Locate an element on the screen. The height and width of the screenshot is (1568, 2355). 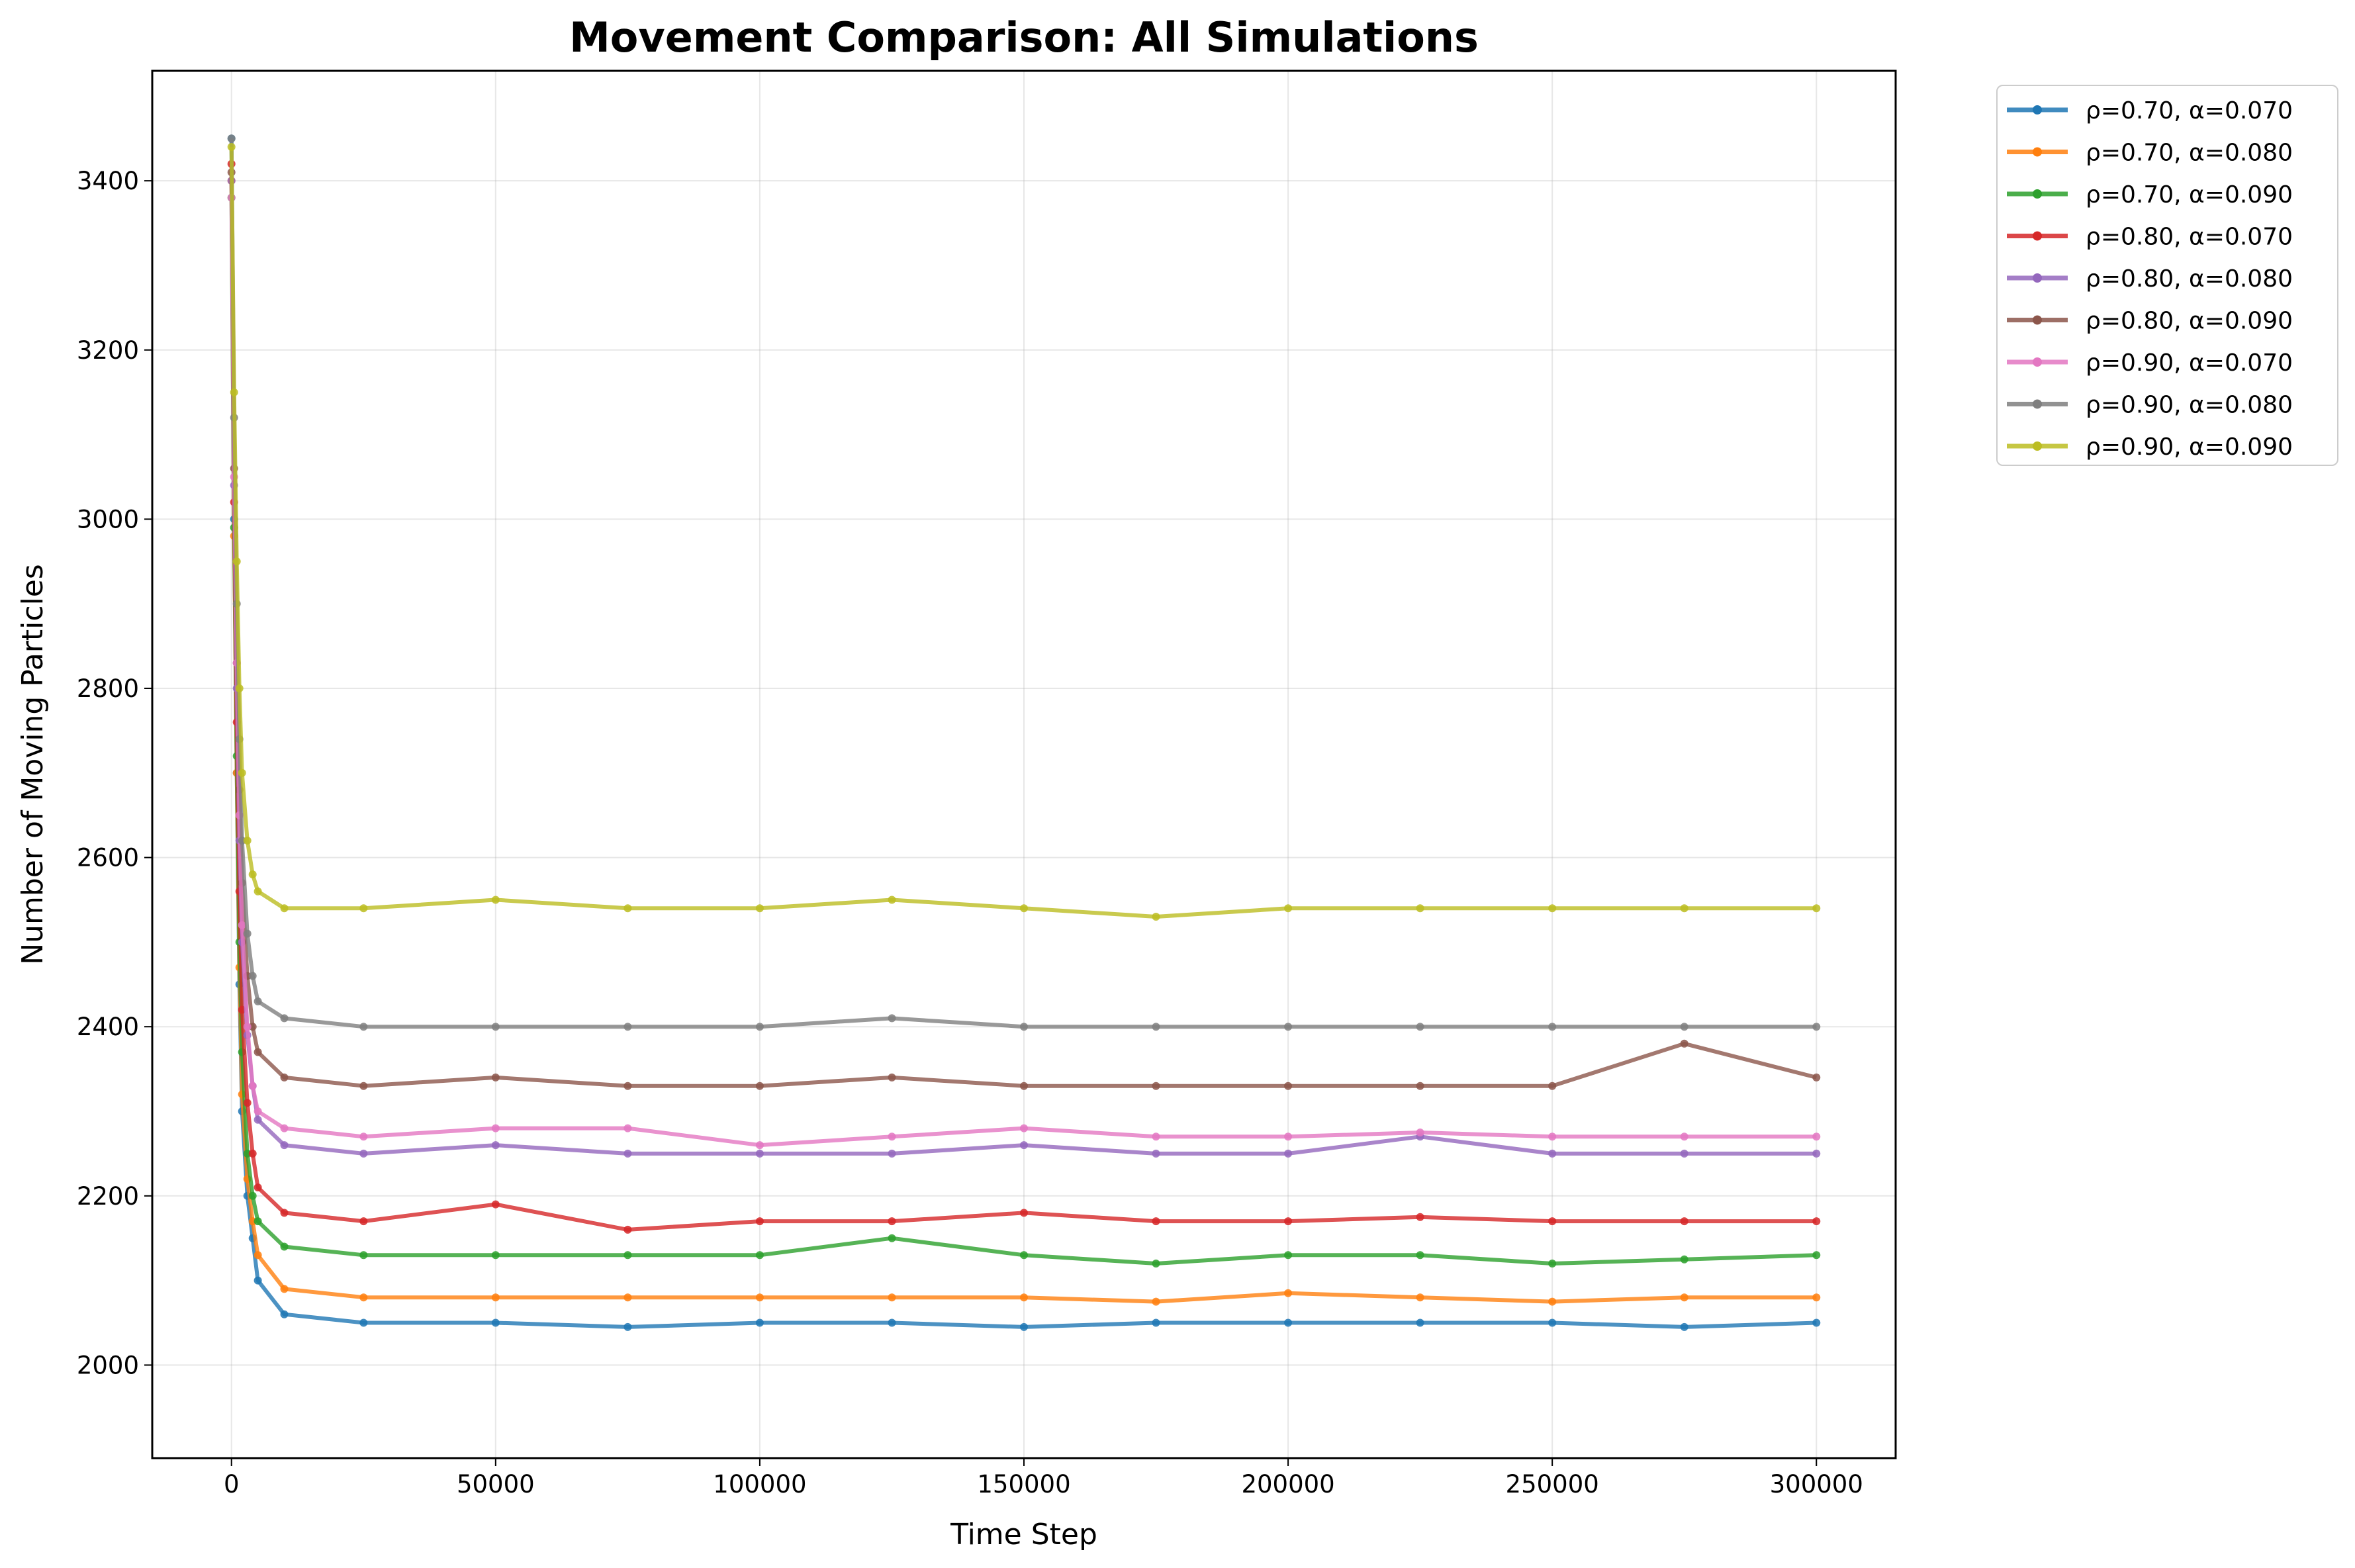
legend-label: ρ=0.70, α=0.080 is located at coordinates (2190, 153).